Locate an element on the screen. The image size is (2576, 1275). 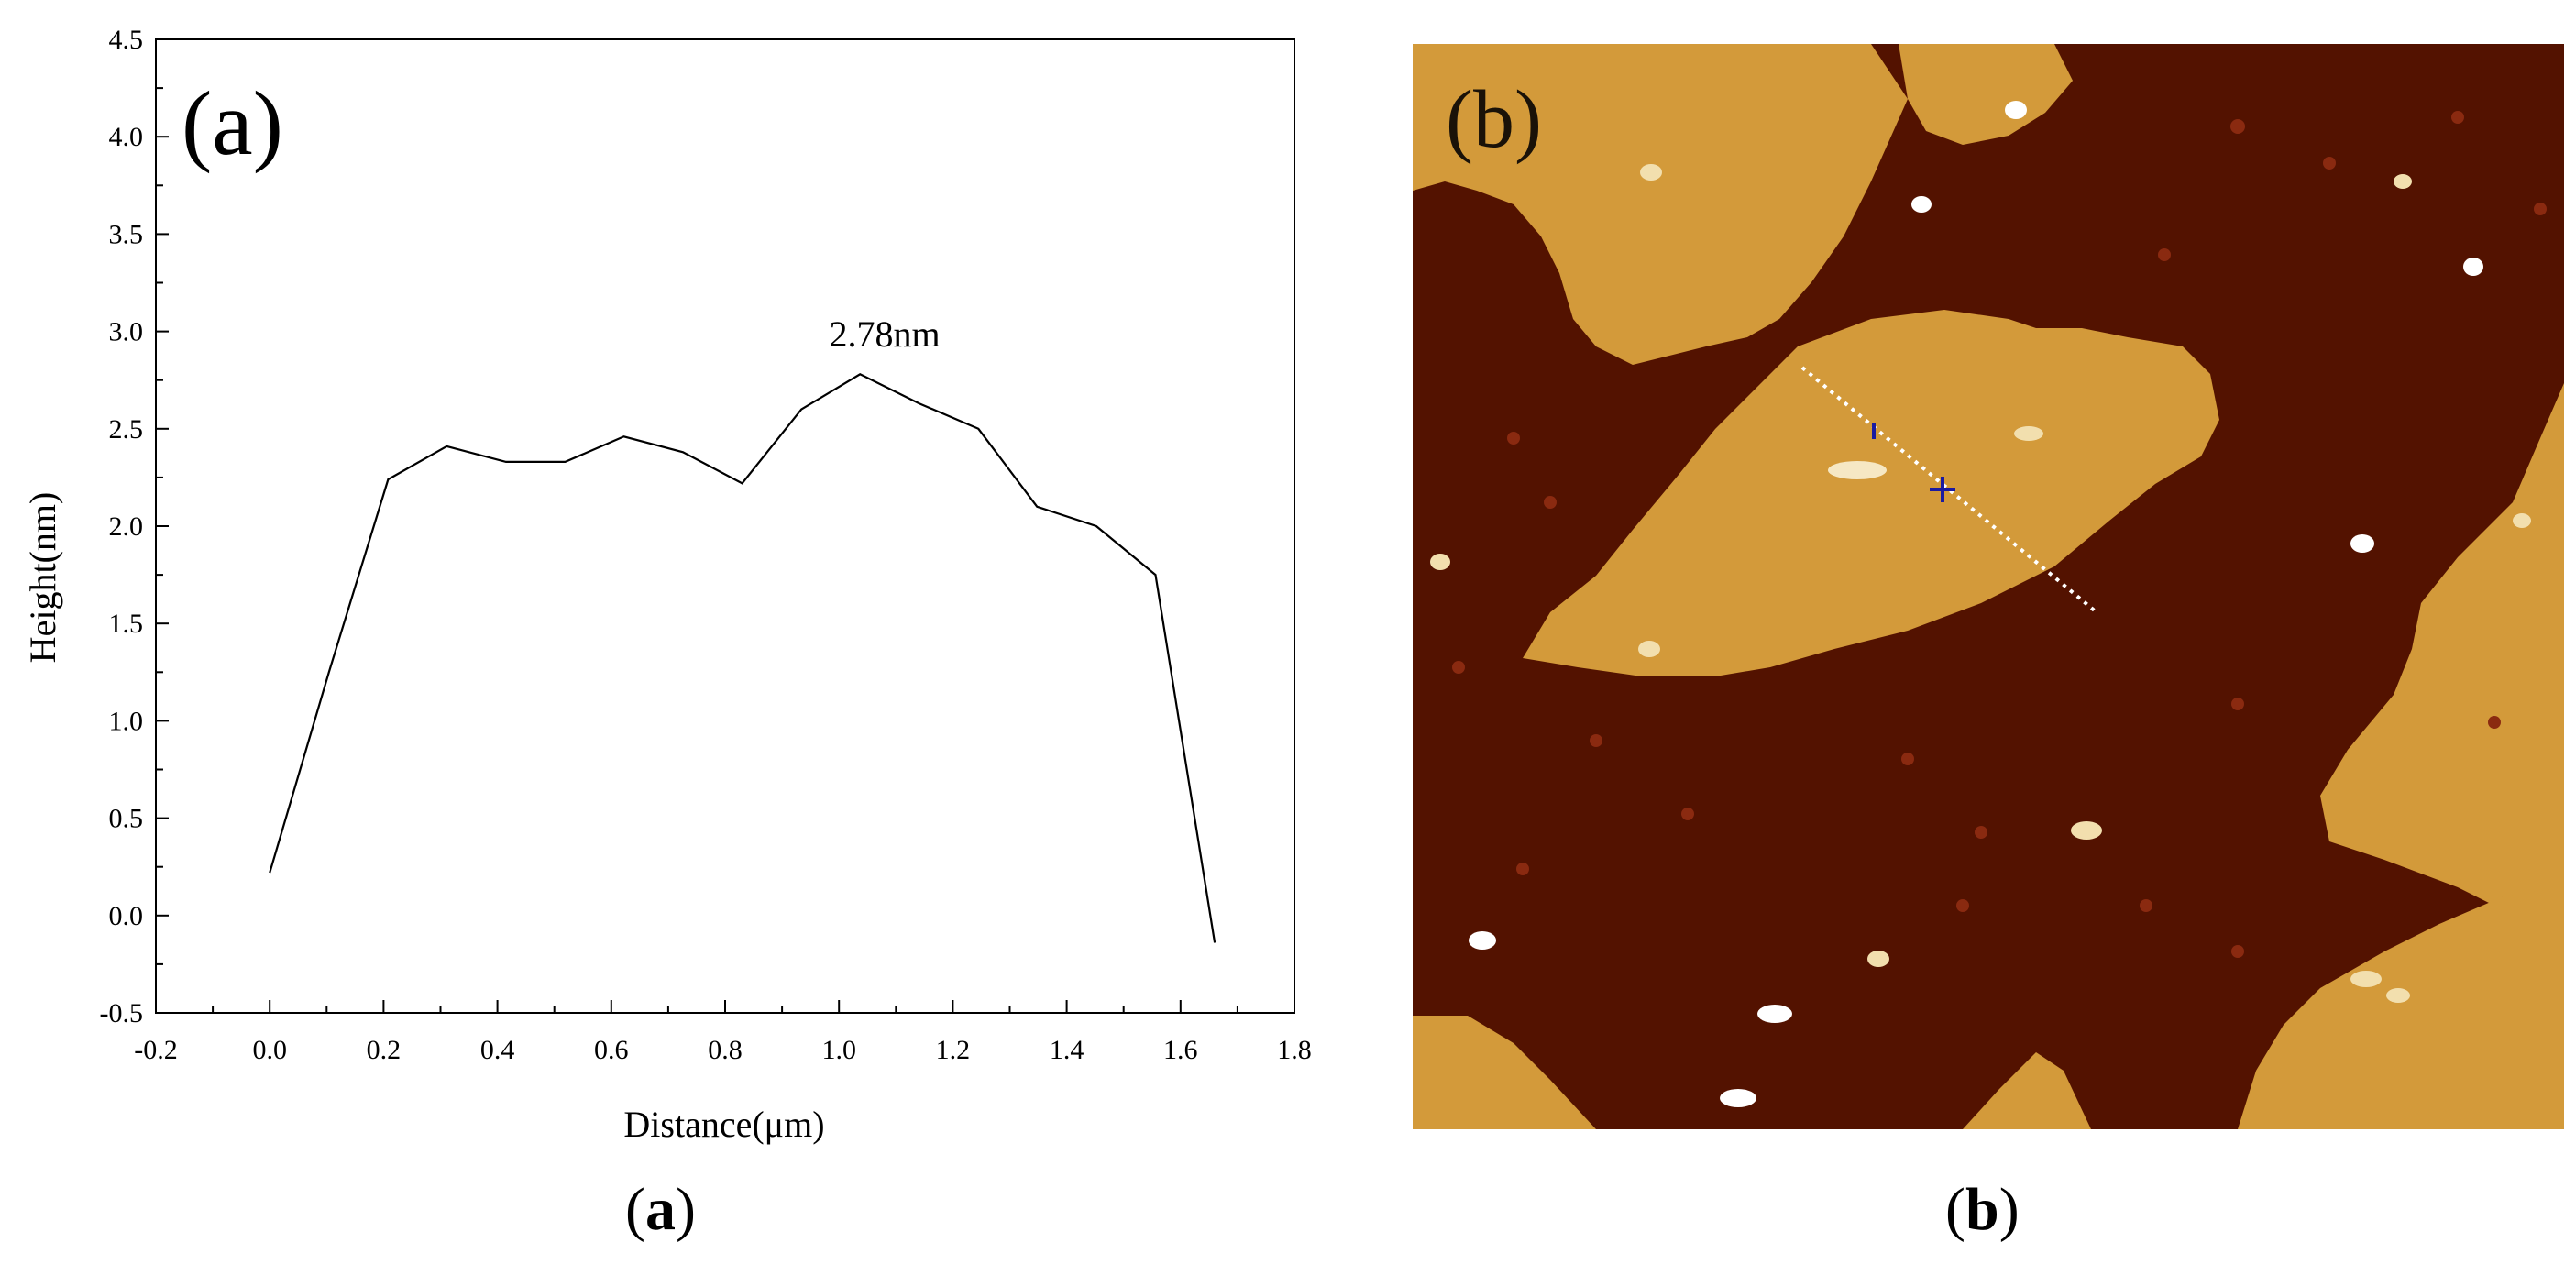
x-tick-label: 0.8 is located at coordinates (726, 1050).